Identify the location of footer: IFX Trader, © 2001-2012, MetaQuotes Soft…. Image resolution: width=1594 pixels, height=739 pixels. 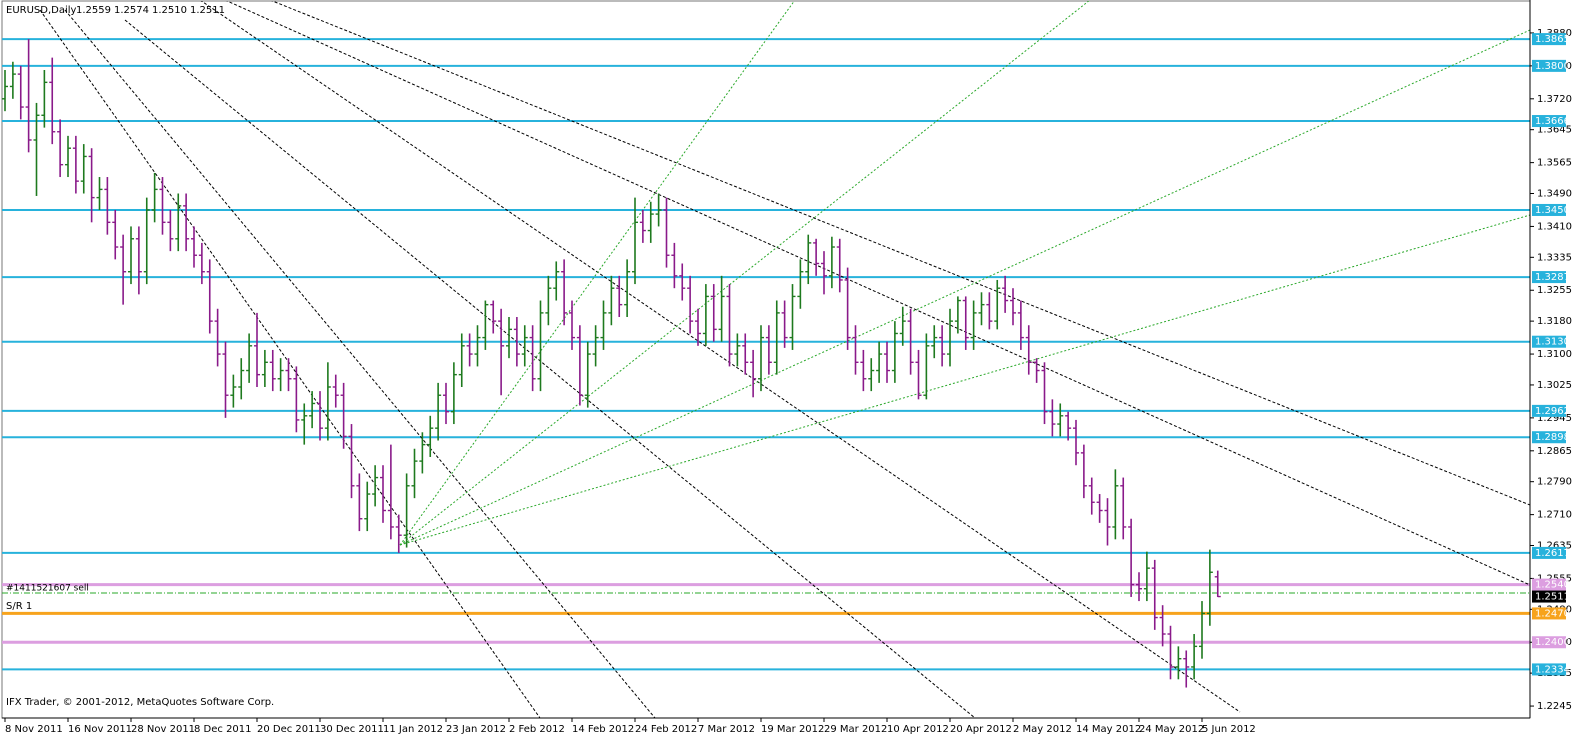
(140, 702).